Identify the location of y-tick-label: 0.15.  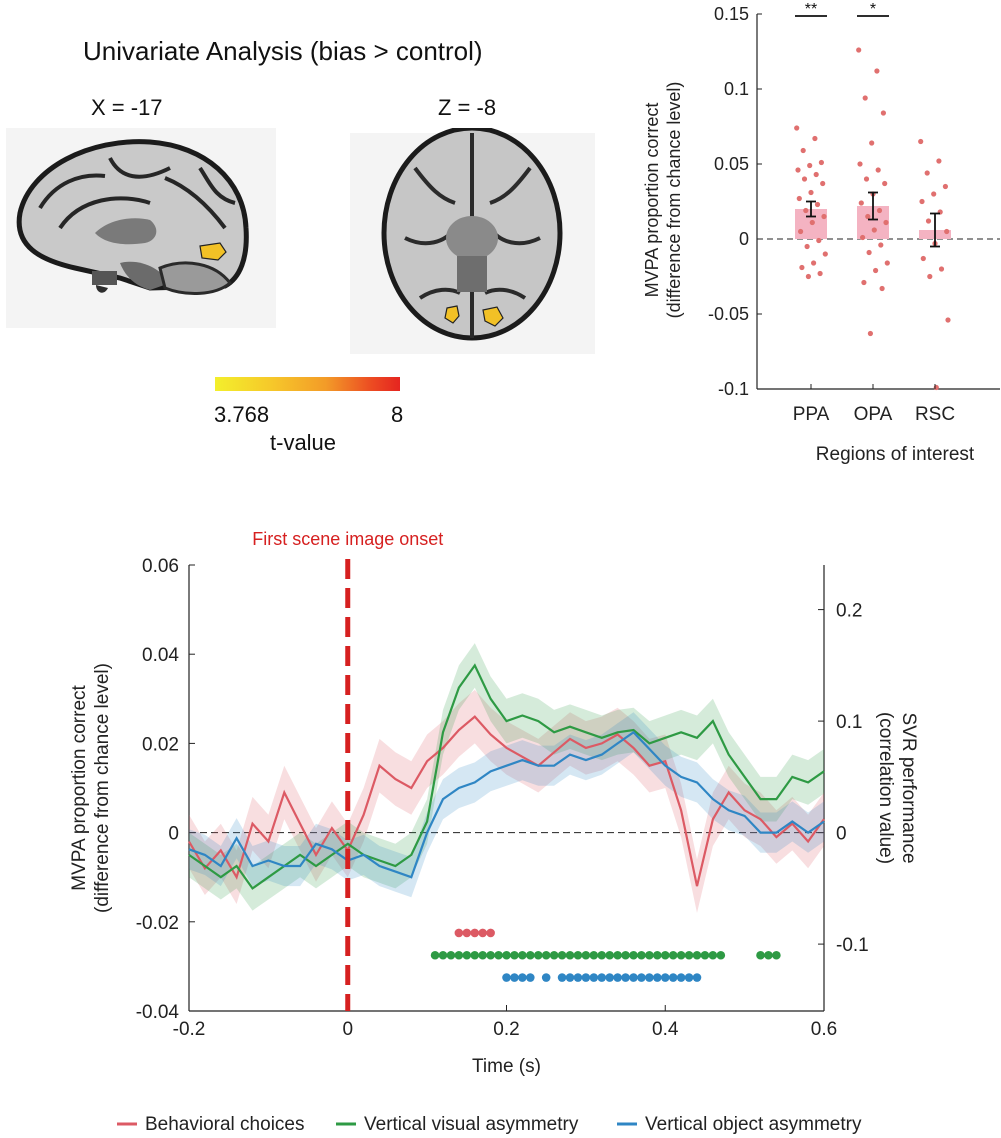
(731, 14).